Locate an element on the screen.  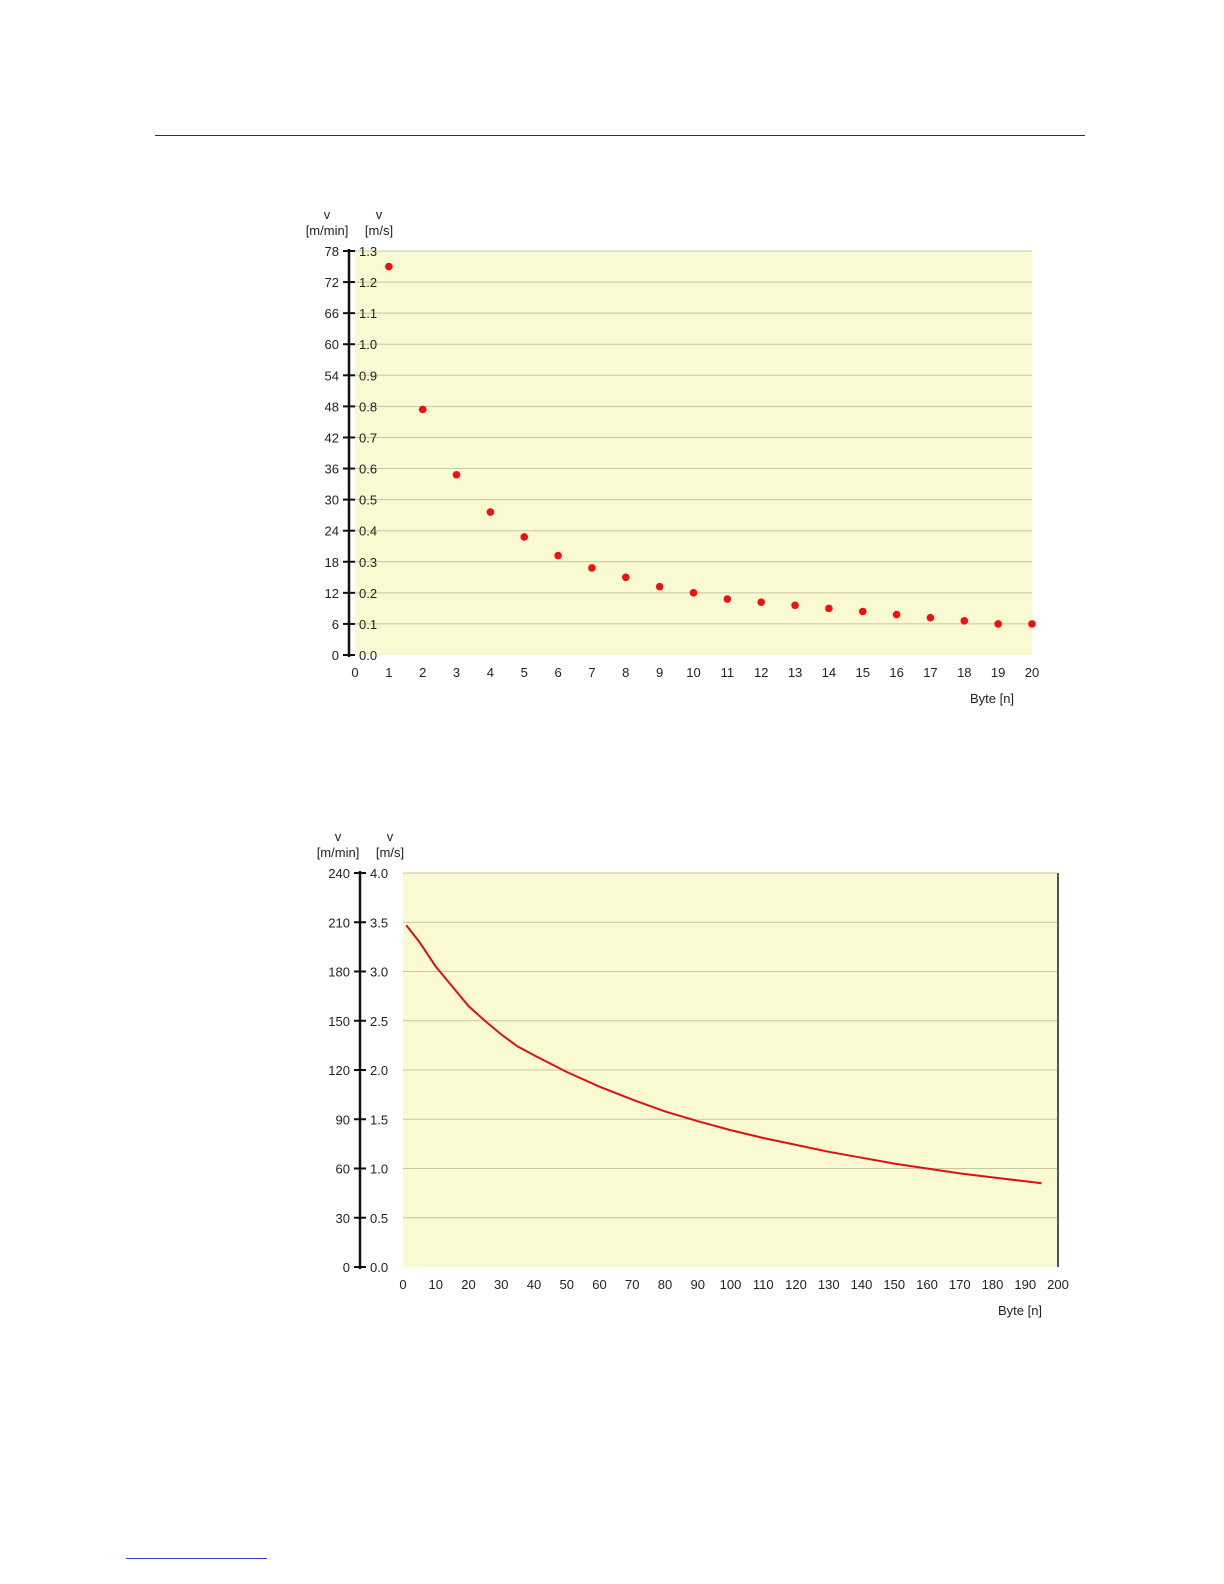
x-tick-label: 30 is located at coordinates (501, 1284).